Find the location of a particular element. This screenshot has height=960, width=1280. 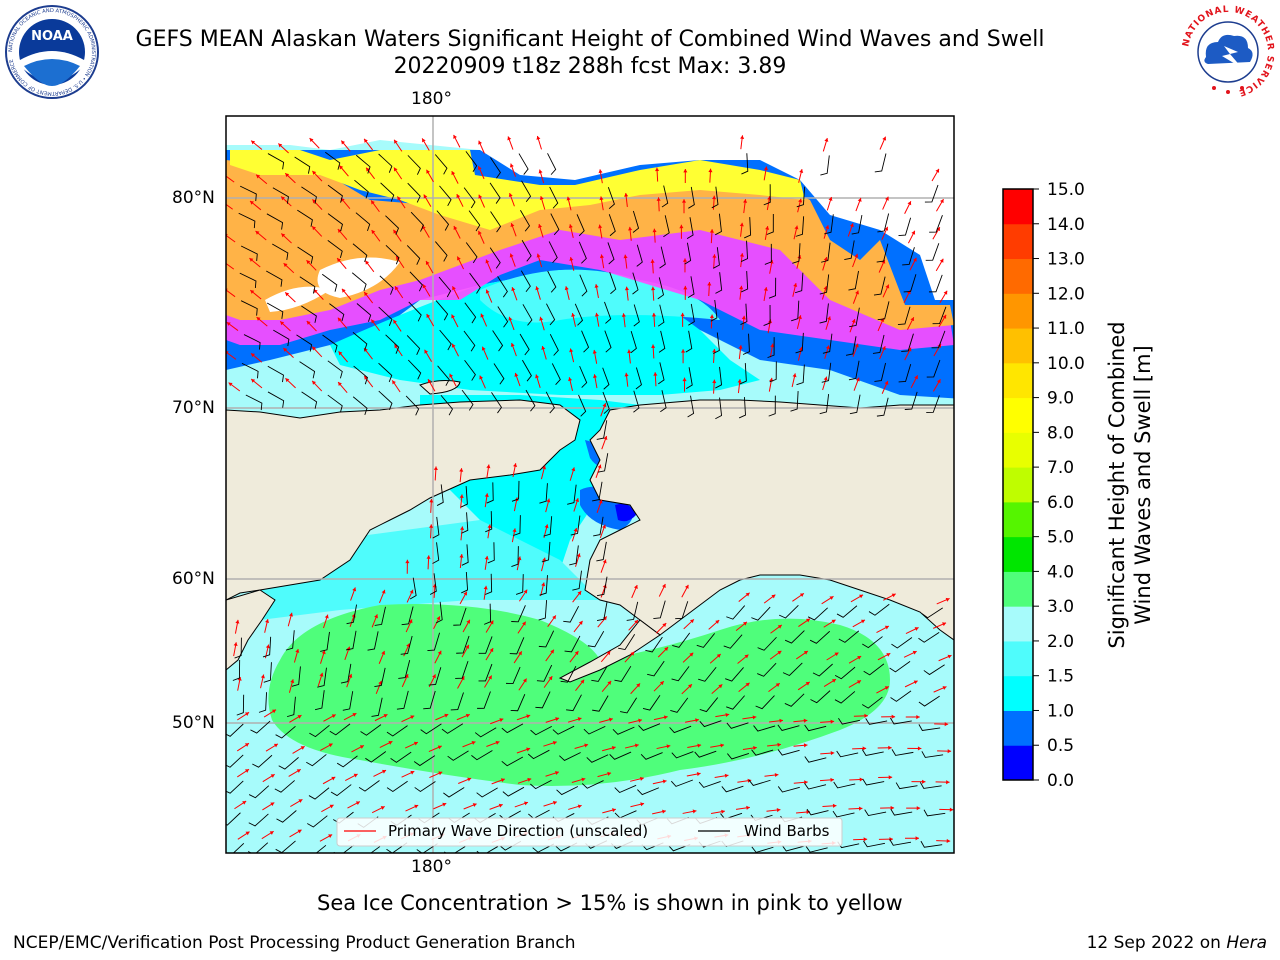

legend-wave-label: Primary Wave Direction (unscaled) is located at coordinates (518, 831).